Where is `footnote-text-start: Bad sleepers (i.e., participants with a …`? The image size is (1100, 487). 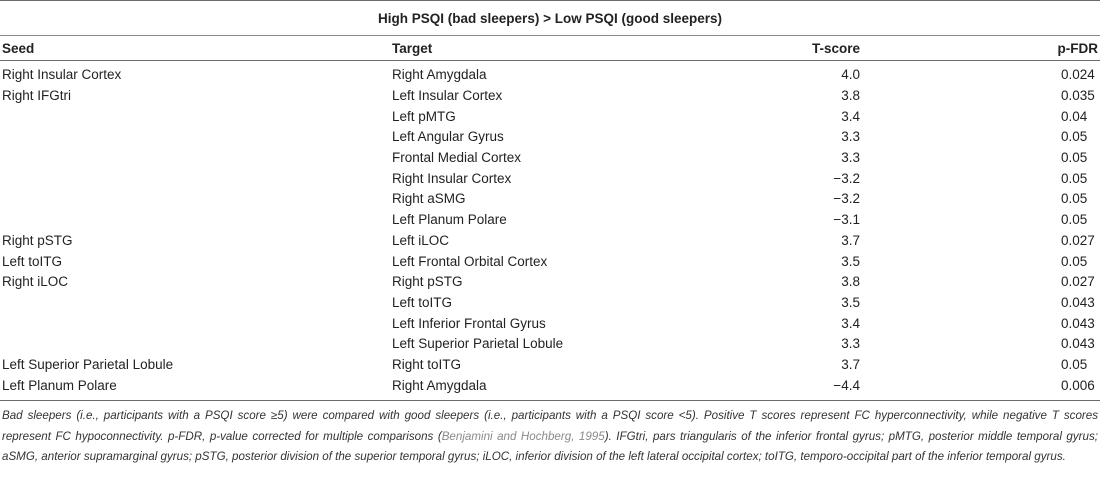
footnote-text-start: Bad sleepers (i.e., participants with a … is located at coordinates (550, 426).